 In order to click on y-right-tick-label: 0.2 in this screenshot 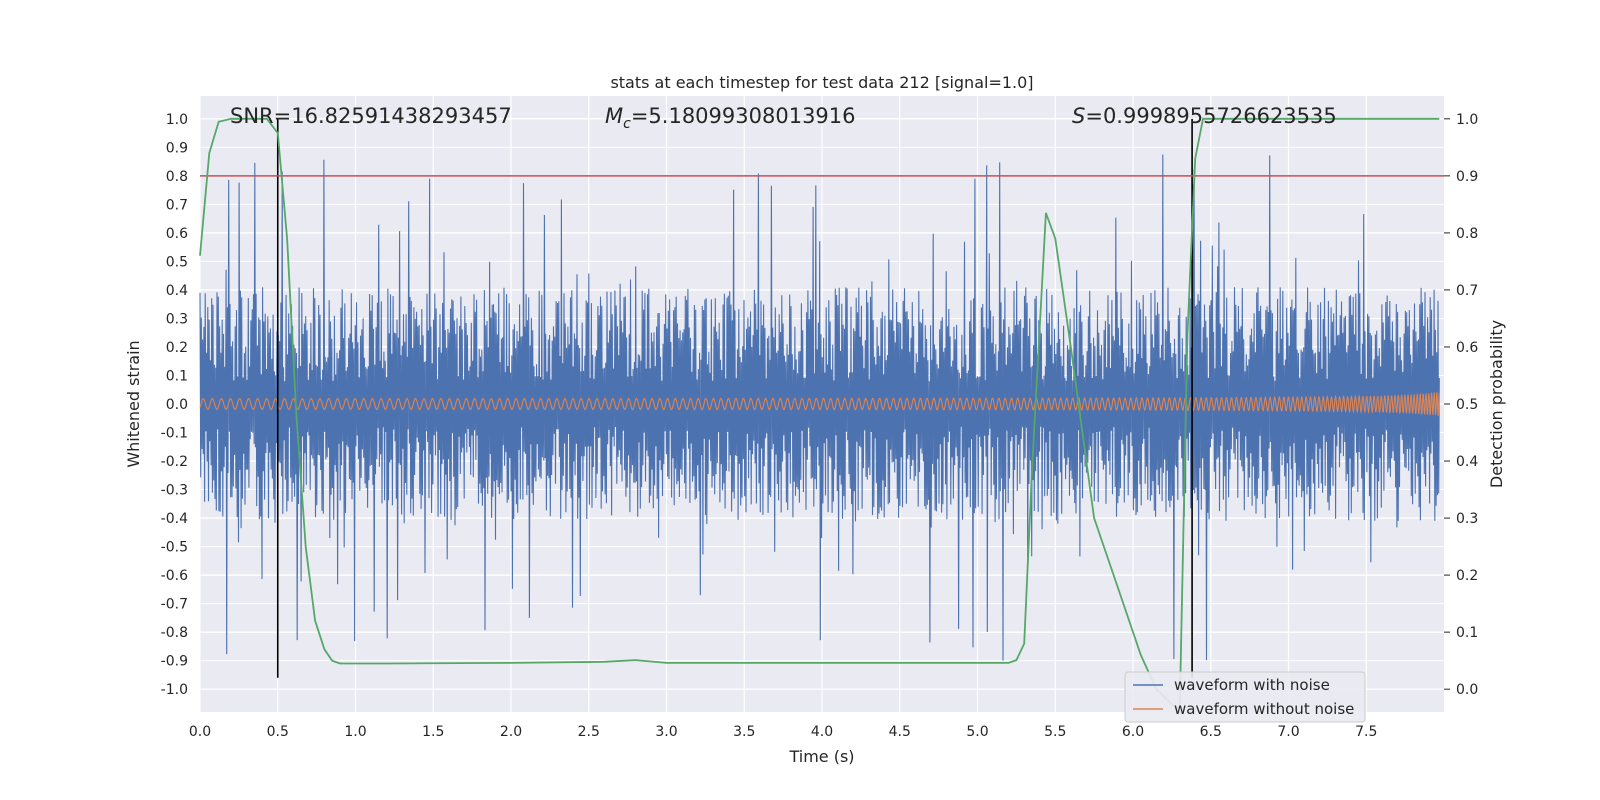, I will do `click(1467, 576)`.